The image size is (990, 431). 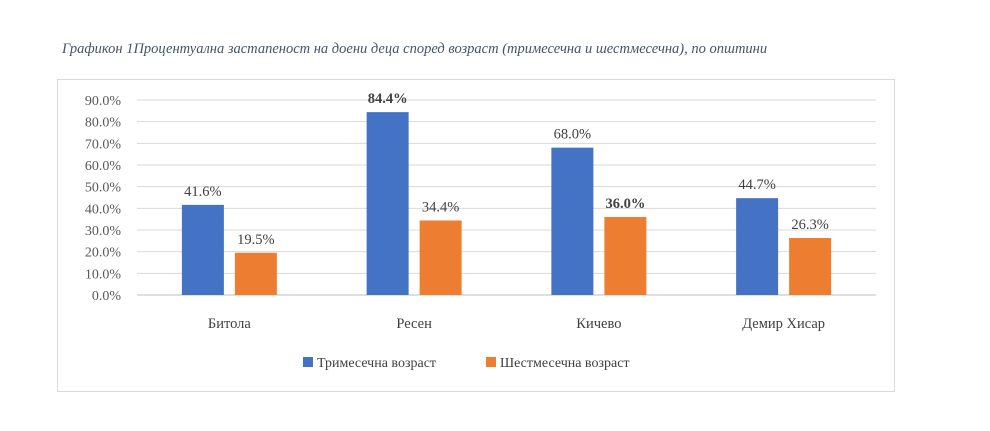 What do you see at coordinates (809, 225) in the screenshot?
I see `data-label: 26.3%` at bounding box center [809, 225].